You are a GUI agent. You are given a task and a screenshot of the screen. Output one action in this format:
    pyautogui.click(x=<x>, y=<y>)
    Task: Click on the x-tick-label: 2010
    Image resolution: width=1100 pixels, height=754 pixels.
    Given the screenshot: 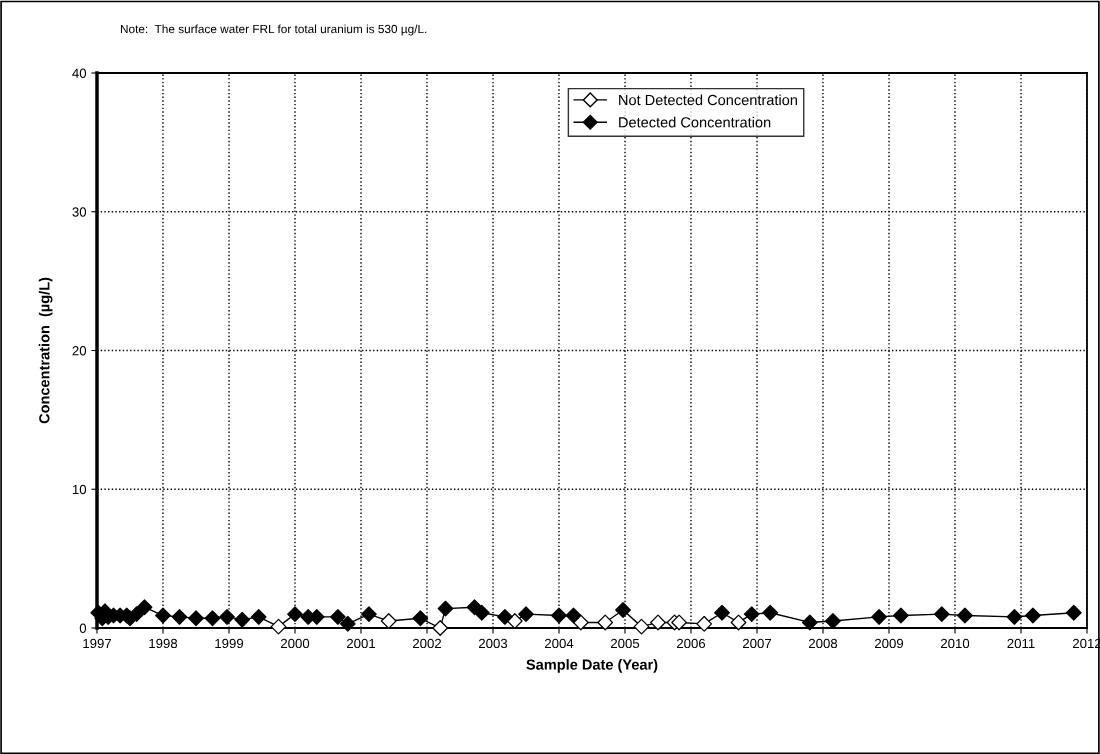 What is the action you would take?
    pyautogui.click(x=955, y=643)
    